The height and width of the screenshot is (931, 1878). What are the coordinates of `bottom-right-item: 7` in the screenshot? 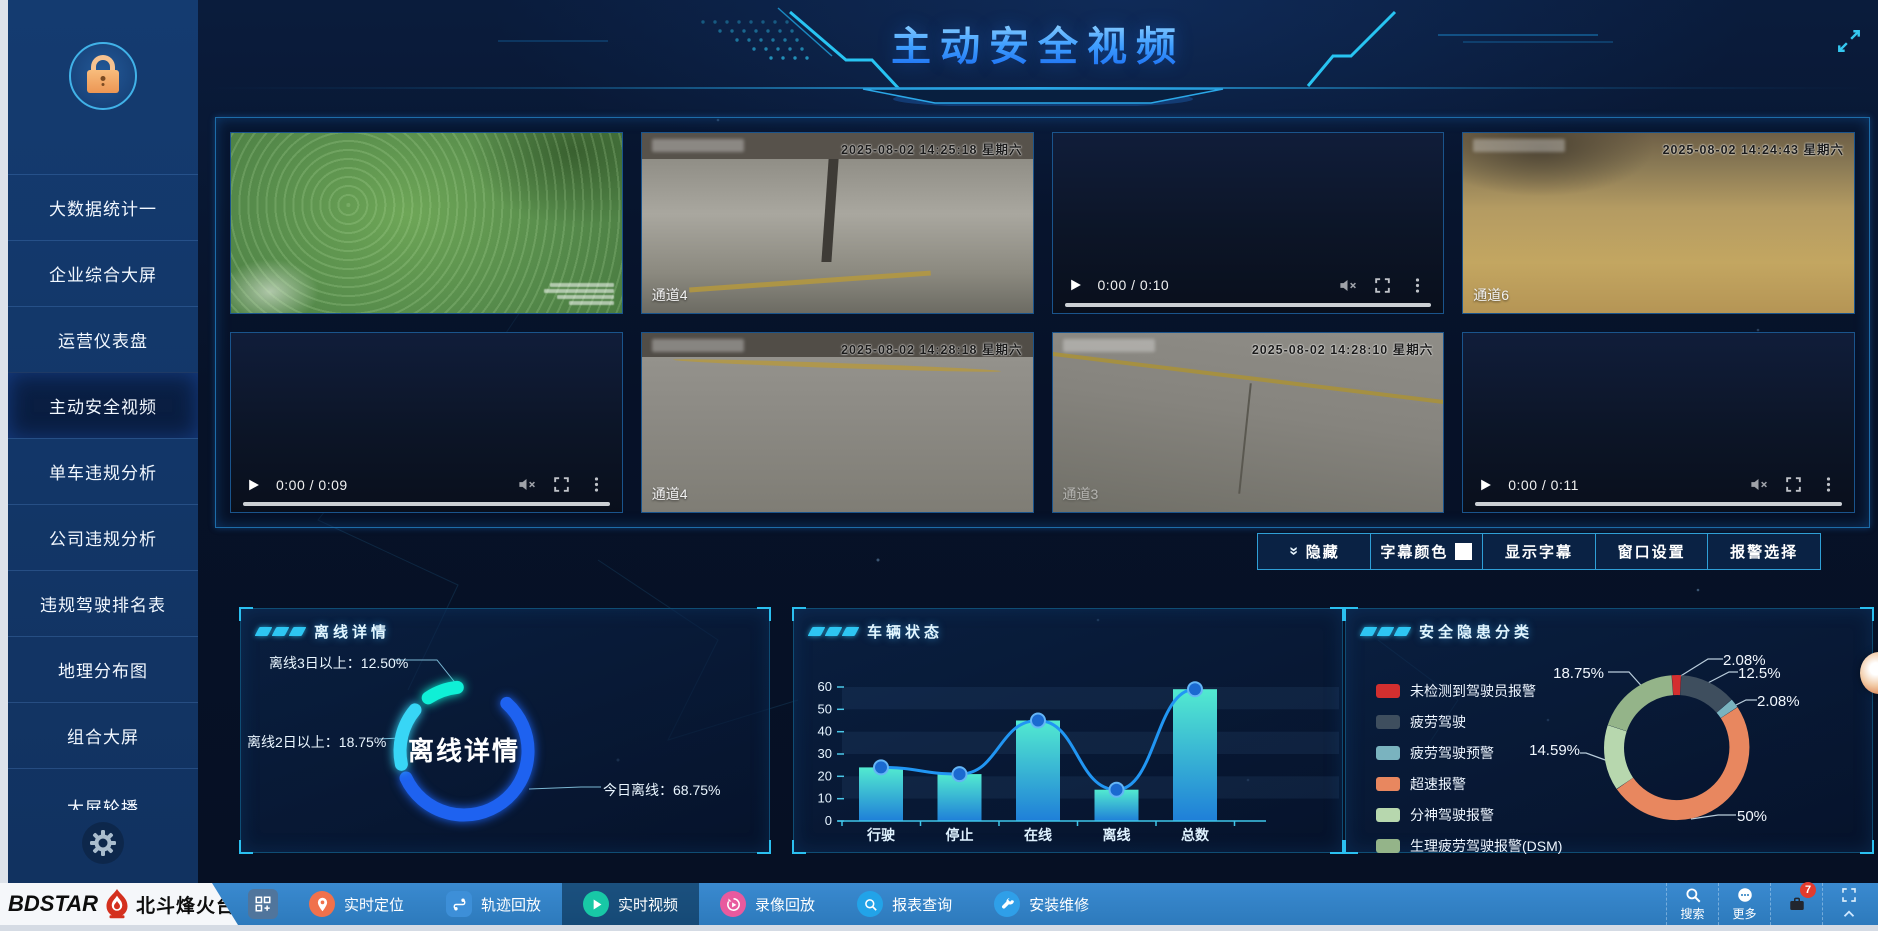 It's located at (1796, 903).